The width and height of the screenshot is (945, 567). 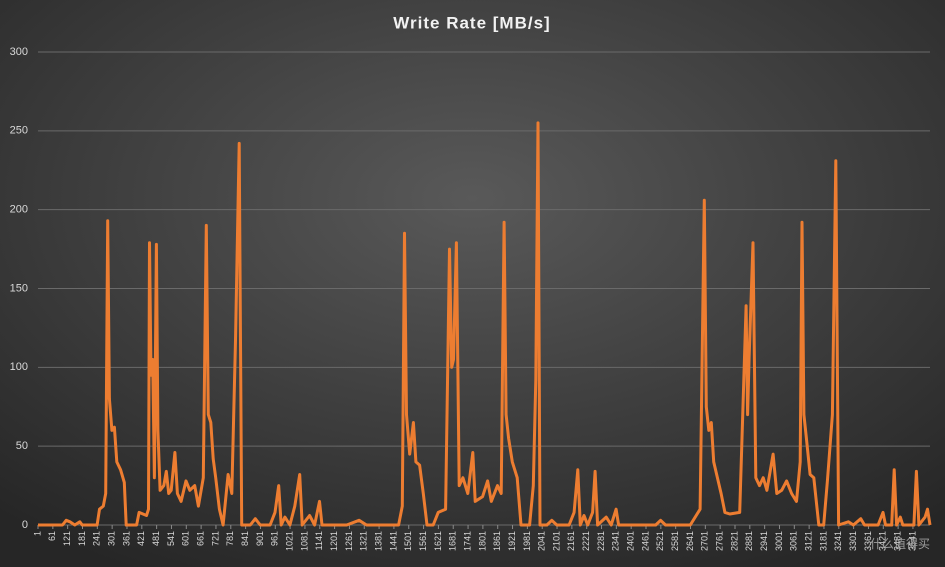 What do you see at coordinates (853, 541) in the screenshot?
I see `x-tick-label: 3301` at bounding box center [853, 541].